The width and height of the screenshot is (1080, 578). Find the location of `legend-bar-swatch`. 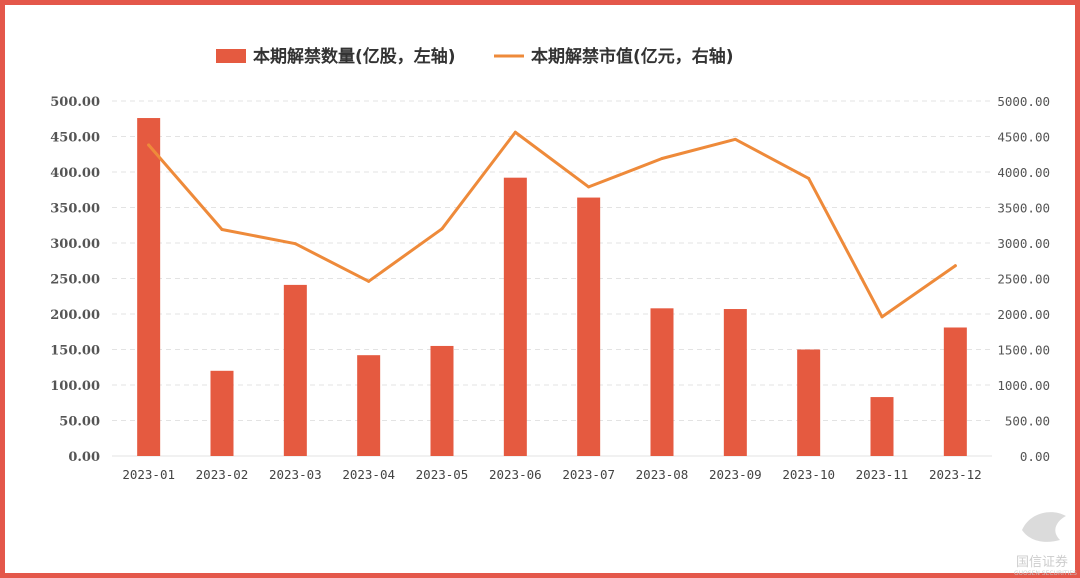

legend-bar-swatch is located at coordinates (231, 56).